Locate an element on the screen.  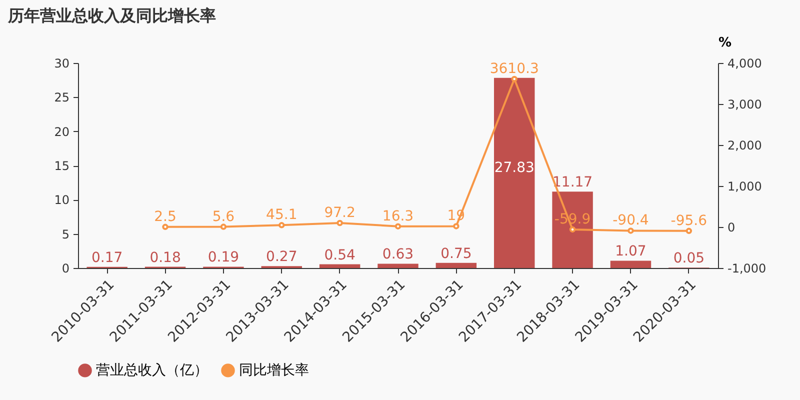
data-label: 0.54 is located at coordinates (340, 255).